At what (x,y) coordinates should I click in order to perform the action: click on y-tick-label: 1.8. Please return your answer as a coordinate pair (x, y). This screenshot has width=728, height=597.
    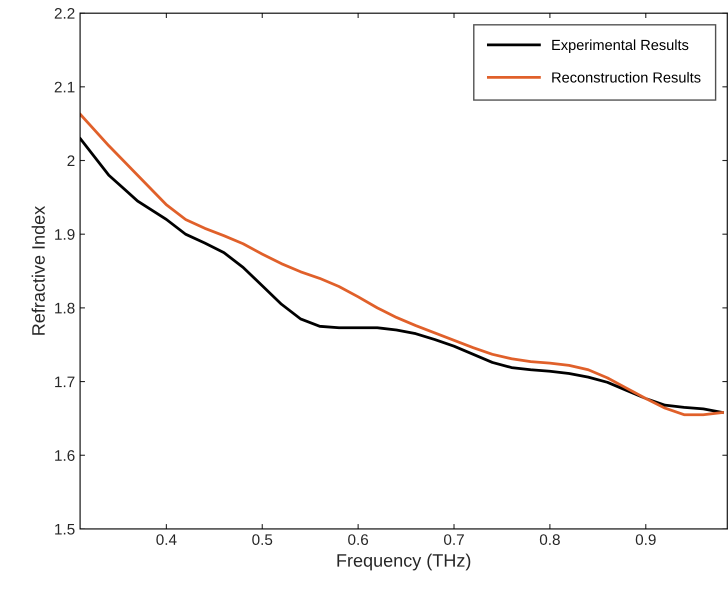
    Looking at the image, I should click on (65, 308).